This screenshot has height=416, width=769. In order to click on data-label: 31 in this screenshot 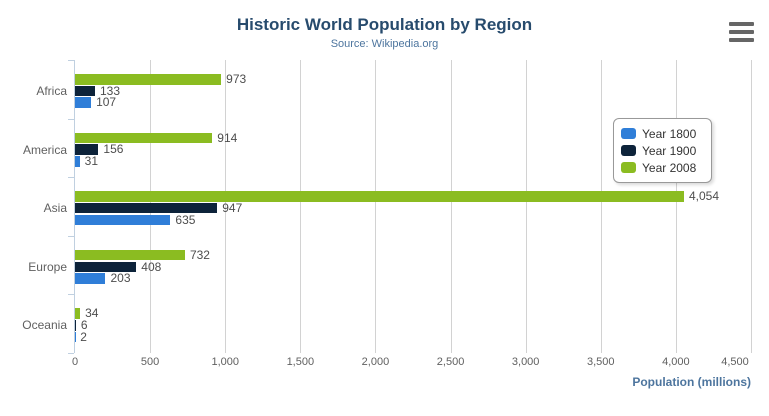, I will do `click(91, 161)`.